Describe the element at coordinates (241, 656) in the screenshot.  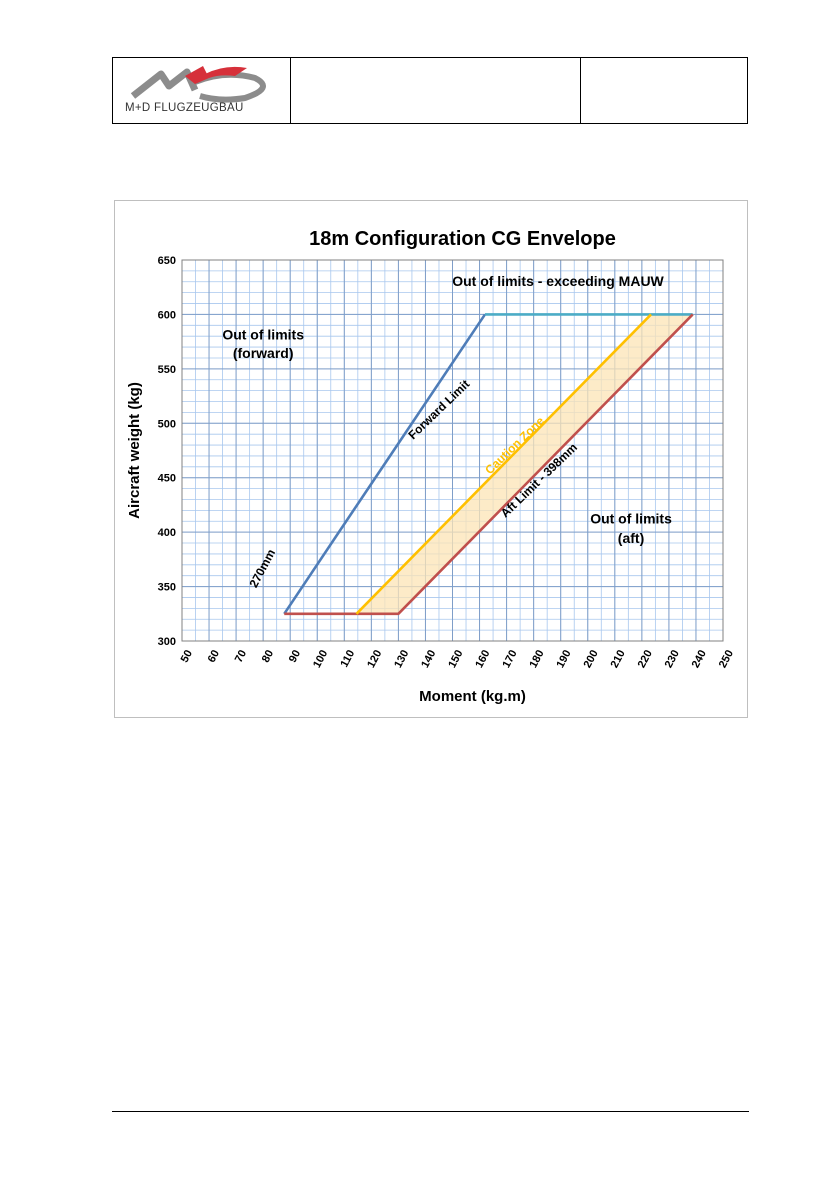
I see `x-tick-label: 70` at that location.